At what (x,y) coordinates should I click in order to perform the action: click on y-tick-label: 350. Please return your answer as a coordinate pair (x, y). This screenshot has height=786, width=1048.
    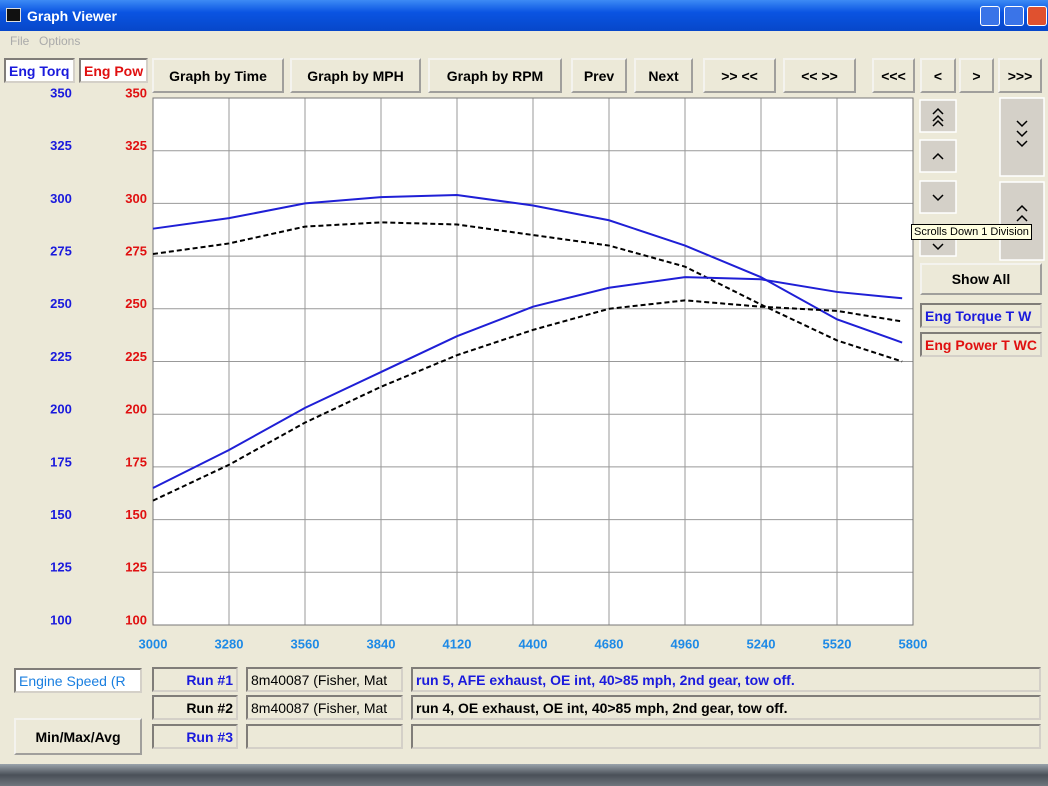
    Looking at the image, I should click on (61, 92).